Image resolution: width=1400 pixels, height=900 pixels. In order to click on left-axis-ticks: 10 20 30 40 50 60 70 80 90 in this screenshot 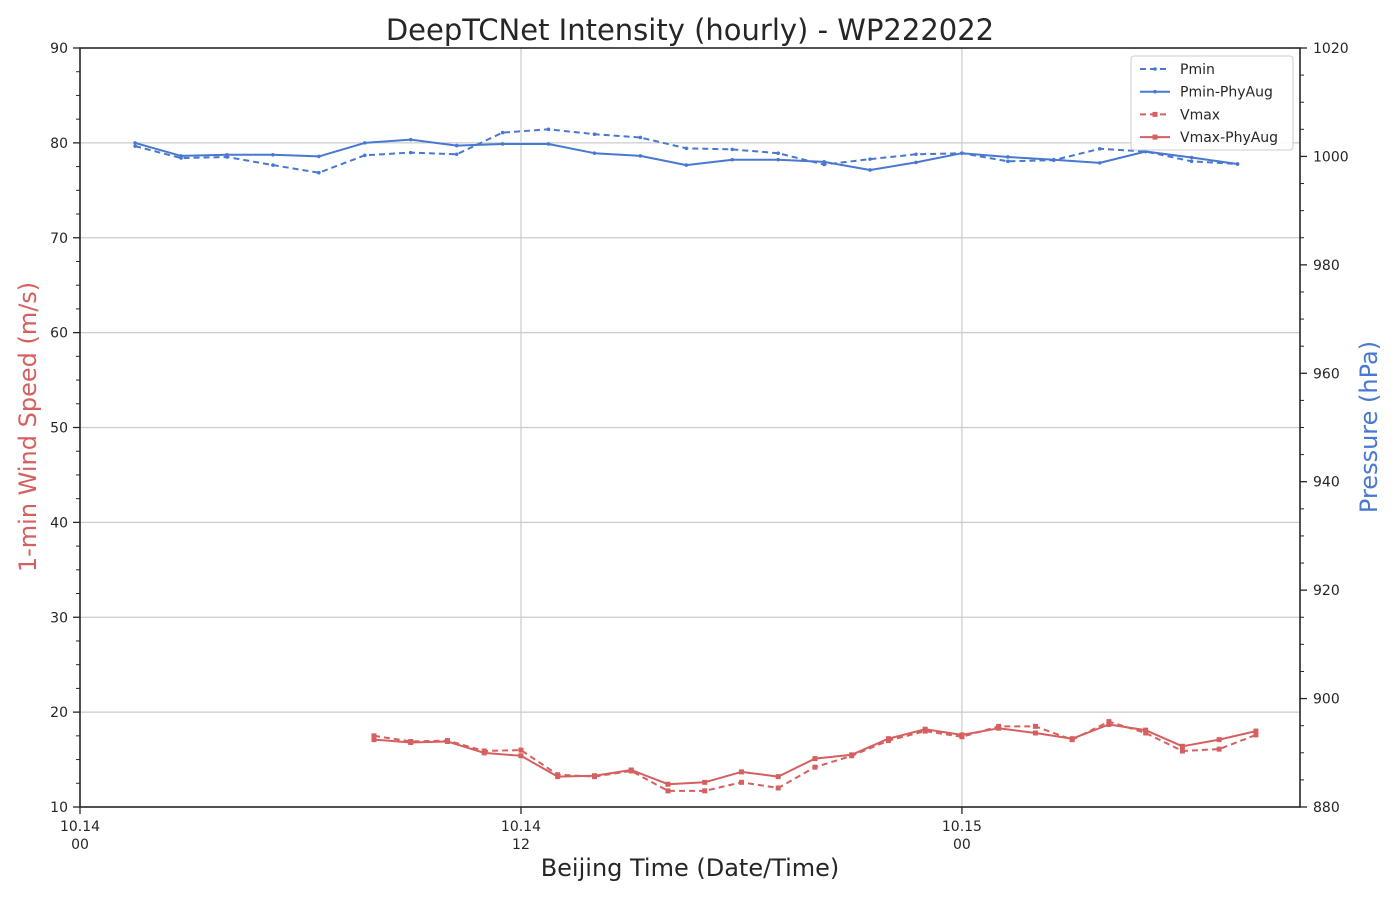, I will do `click(65, 428)`.